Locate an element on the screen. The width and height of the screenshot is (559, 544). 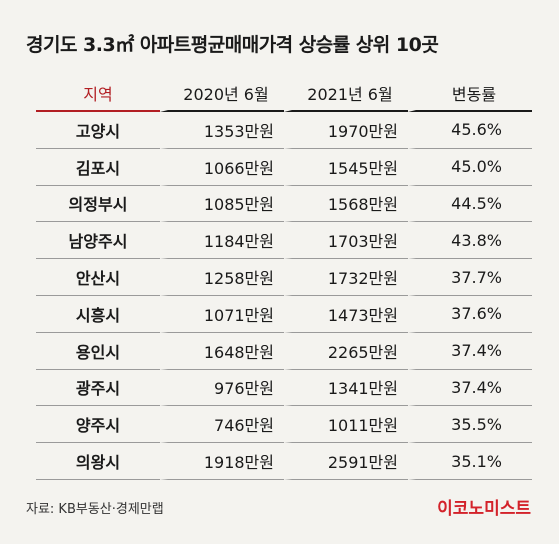
table-row: 양주시 746만원 1011만원 35.5% is located at coordinates (284, 425).